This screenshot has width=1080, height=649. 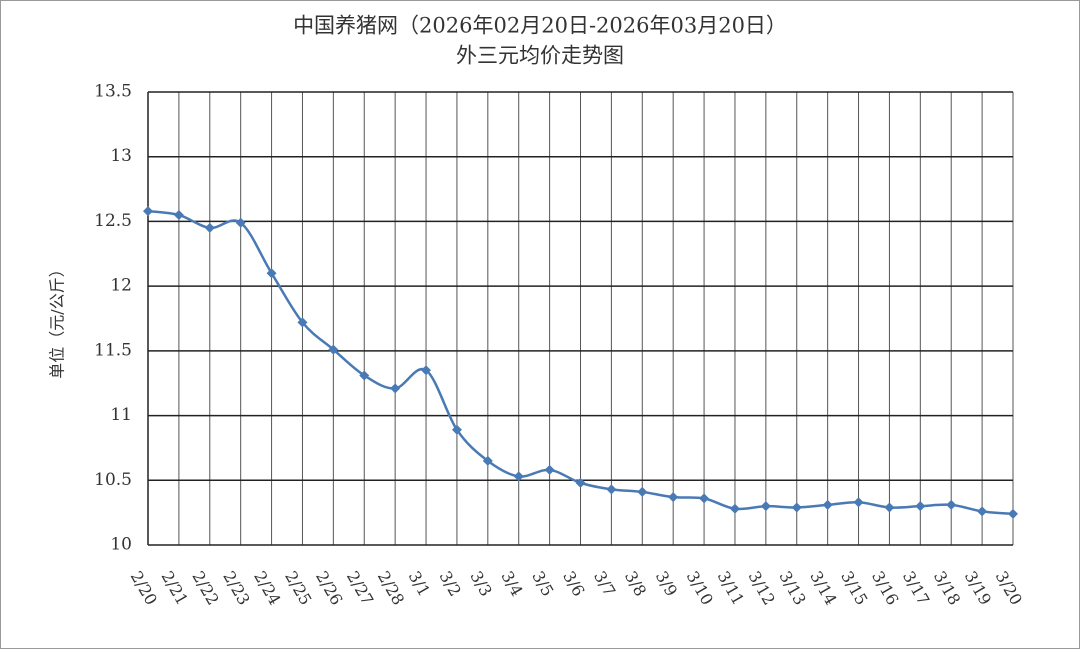 What do you see at coordinates (113, 221) in the screenshot?
I see `y-tick-label: 12.5` at bounding box center [113, 221].